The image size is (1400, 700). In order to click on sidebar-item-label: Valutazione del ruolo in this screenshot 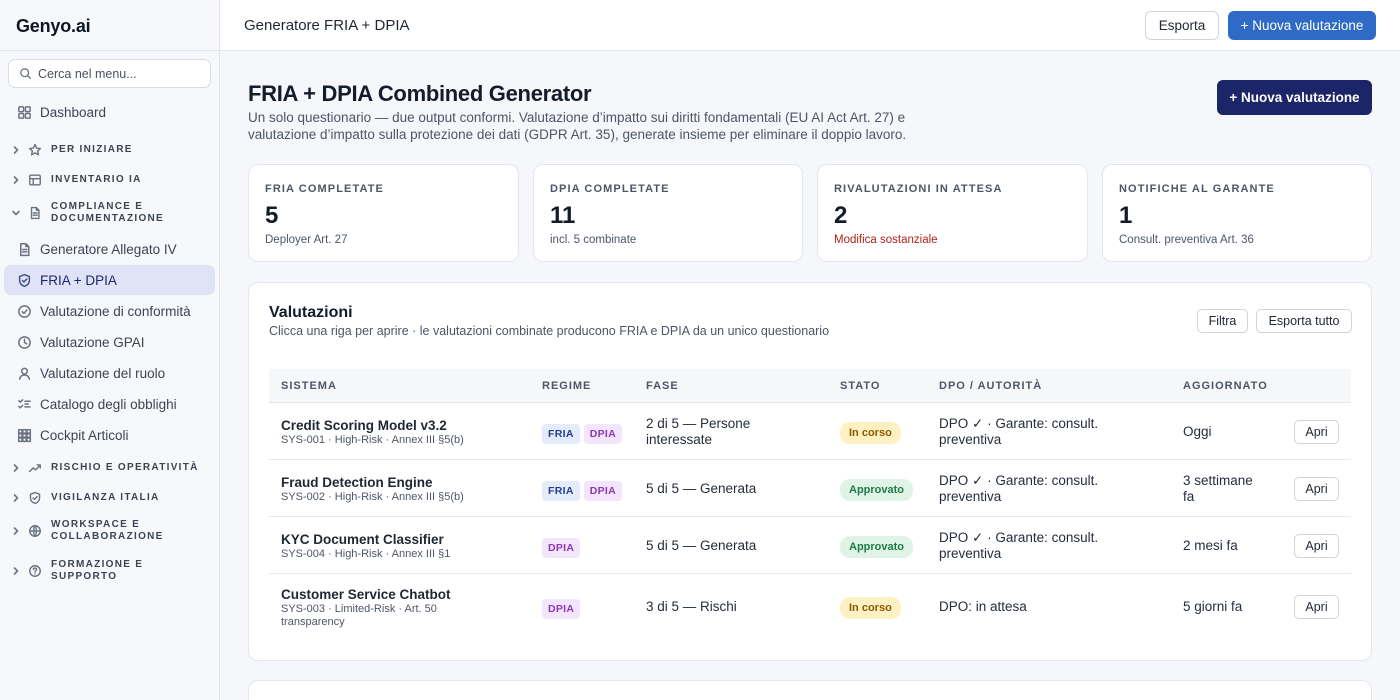, I will do `click(103, 373)`.